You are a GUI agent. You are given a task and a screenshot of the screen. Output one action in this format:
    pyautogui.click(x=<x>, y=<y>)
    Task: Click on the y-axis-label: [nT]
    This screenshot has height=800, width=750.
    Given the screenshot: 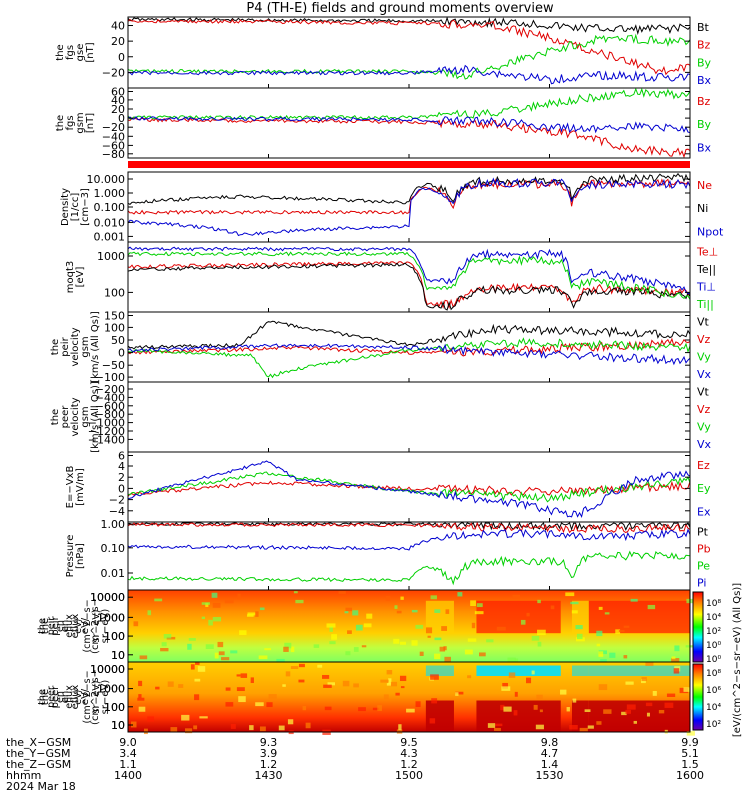 What is the action you would take?
    pyautogui.click(x=90, y=52)
    